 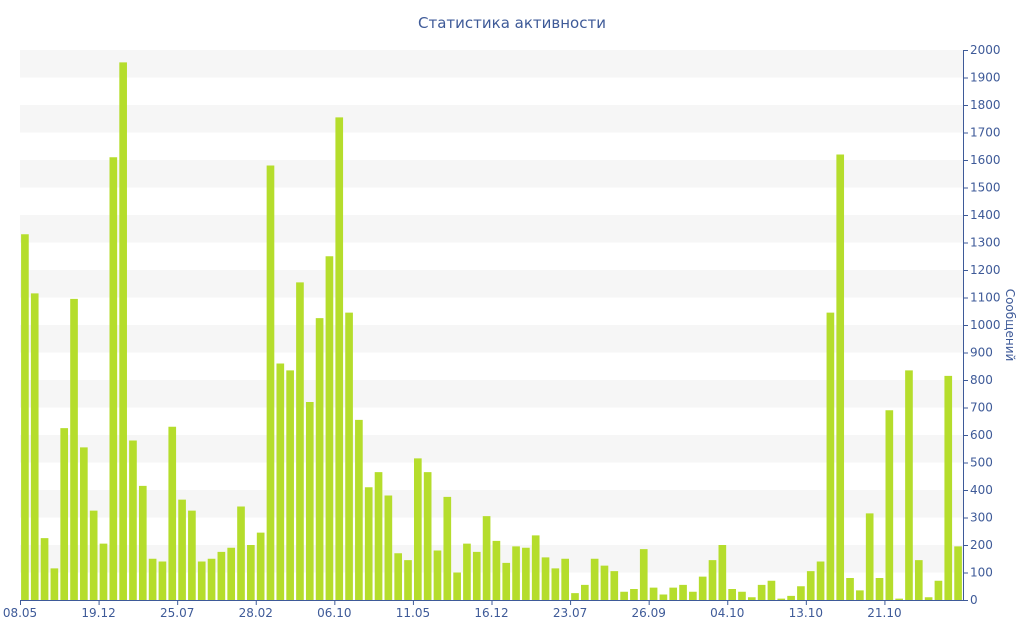 I want to click on grid-band, so click(x=491, y=449).